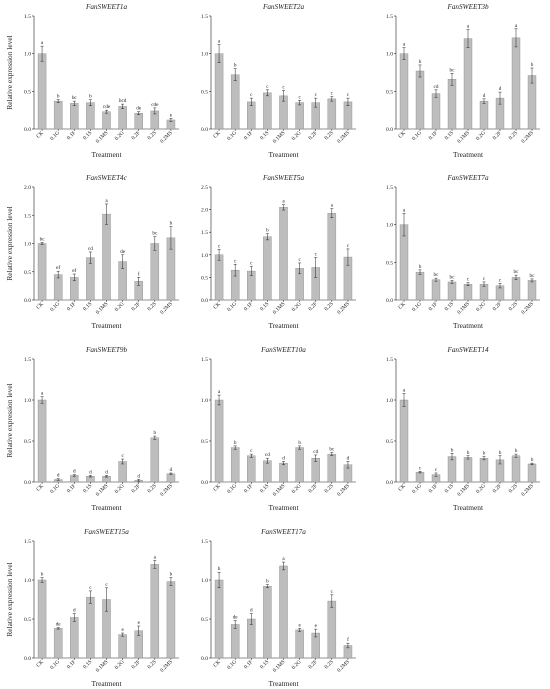  Describe the element at coordinates (87, 488) in the screenshot. I see `x-tick-label: 0.1S` at that location.